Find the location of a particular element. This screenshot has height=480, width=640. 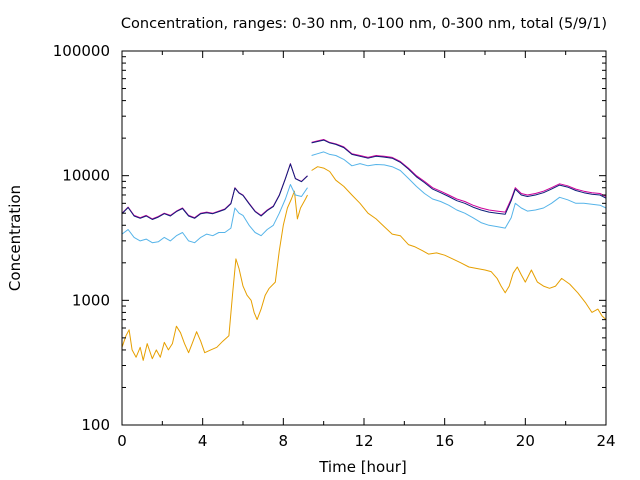

x-tick-label: 4 is located at coordinates (203, 441).